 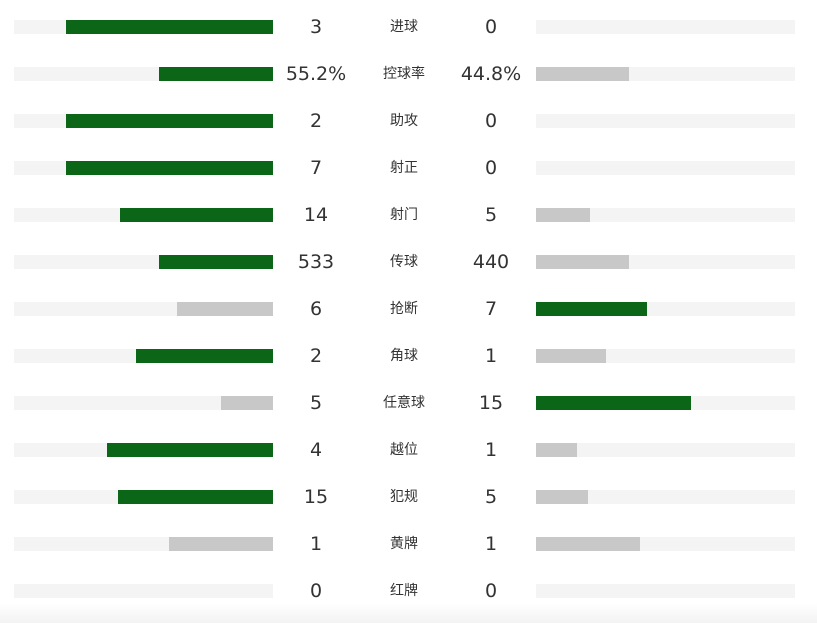 I want to click on home-value: 4, so click(x=316, y=450).